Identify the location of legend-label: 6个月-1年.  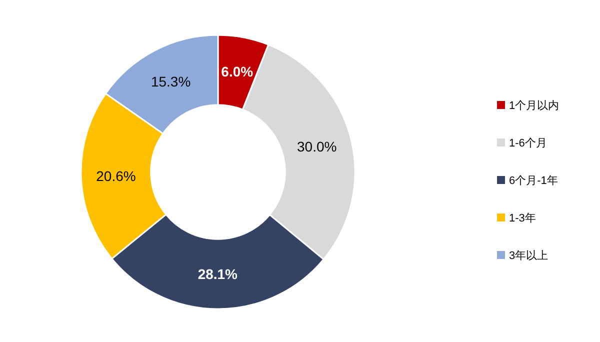
(533, 181).